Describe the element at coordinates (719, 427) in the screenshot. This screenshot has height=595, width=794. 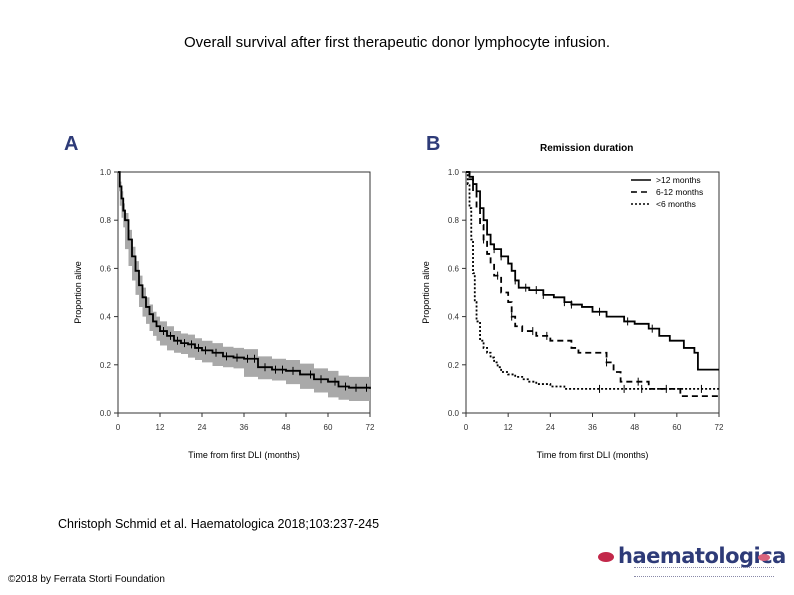
I see `panel-b-xtick-label: 72` at that location.